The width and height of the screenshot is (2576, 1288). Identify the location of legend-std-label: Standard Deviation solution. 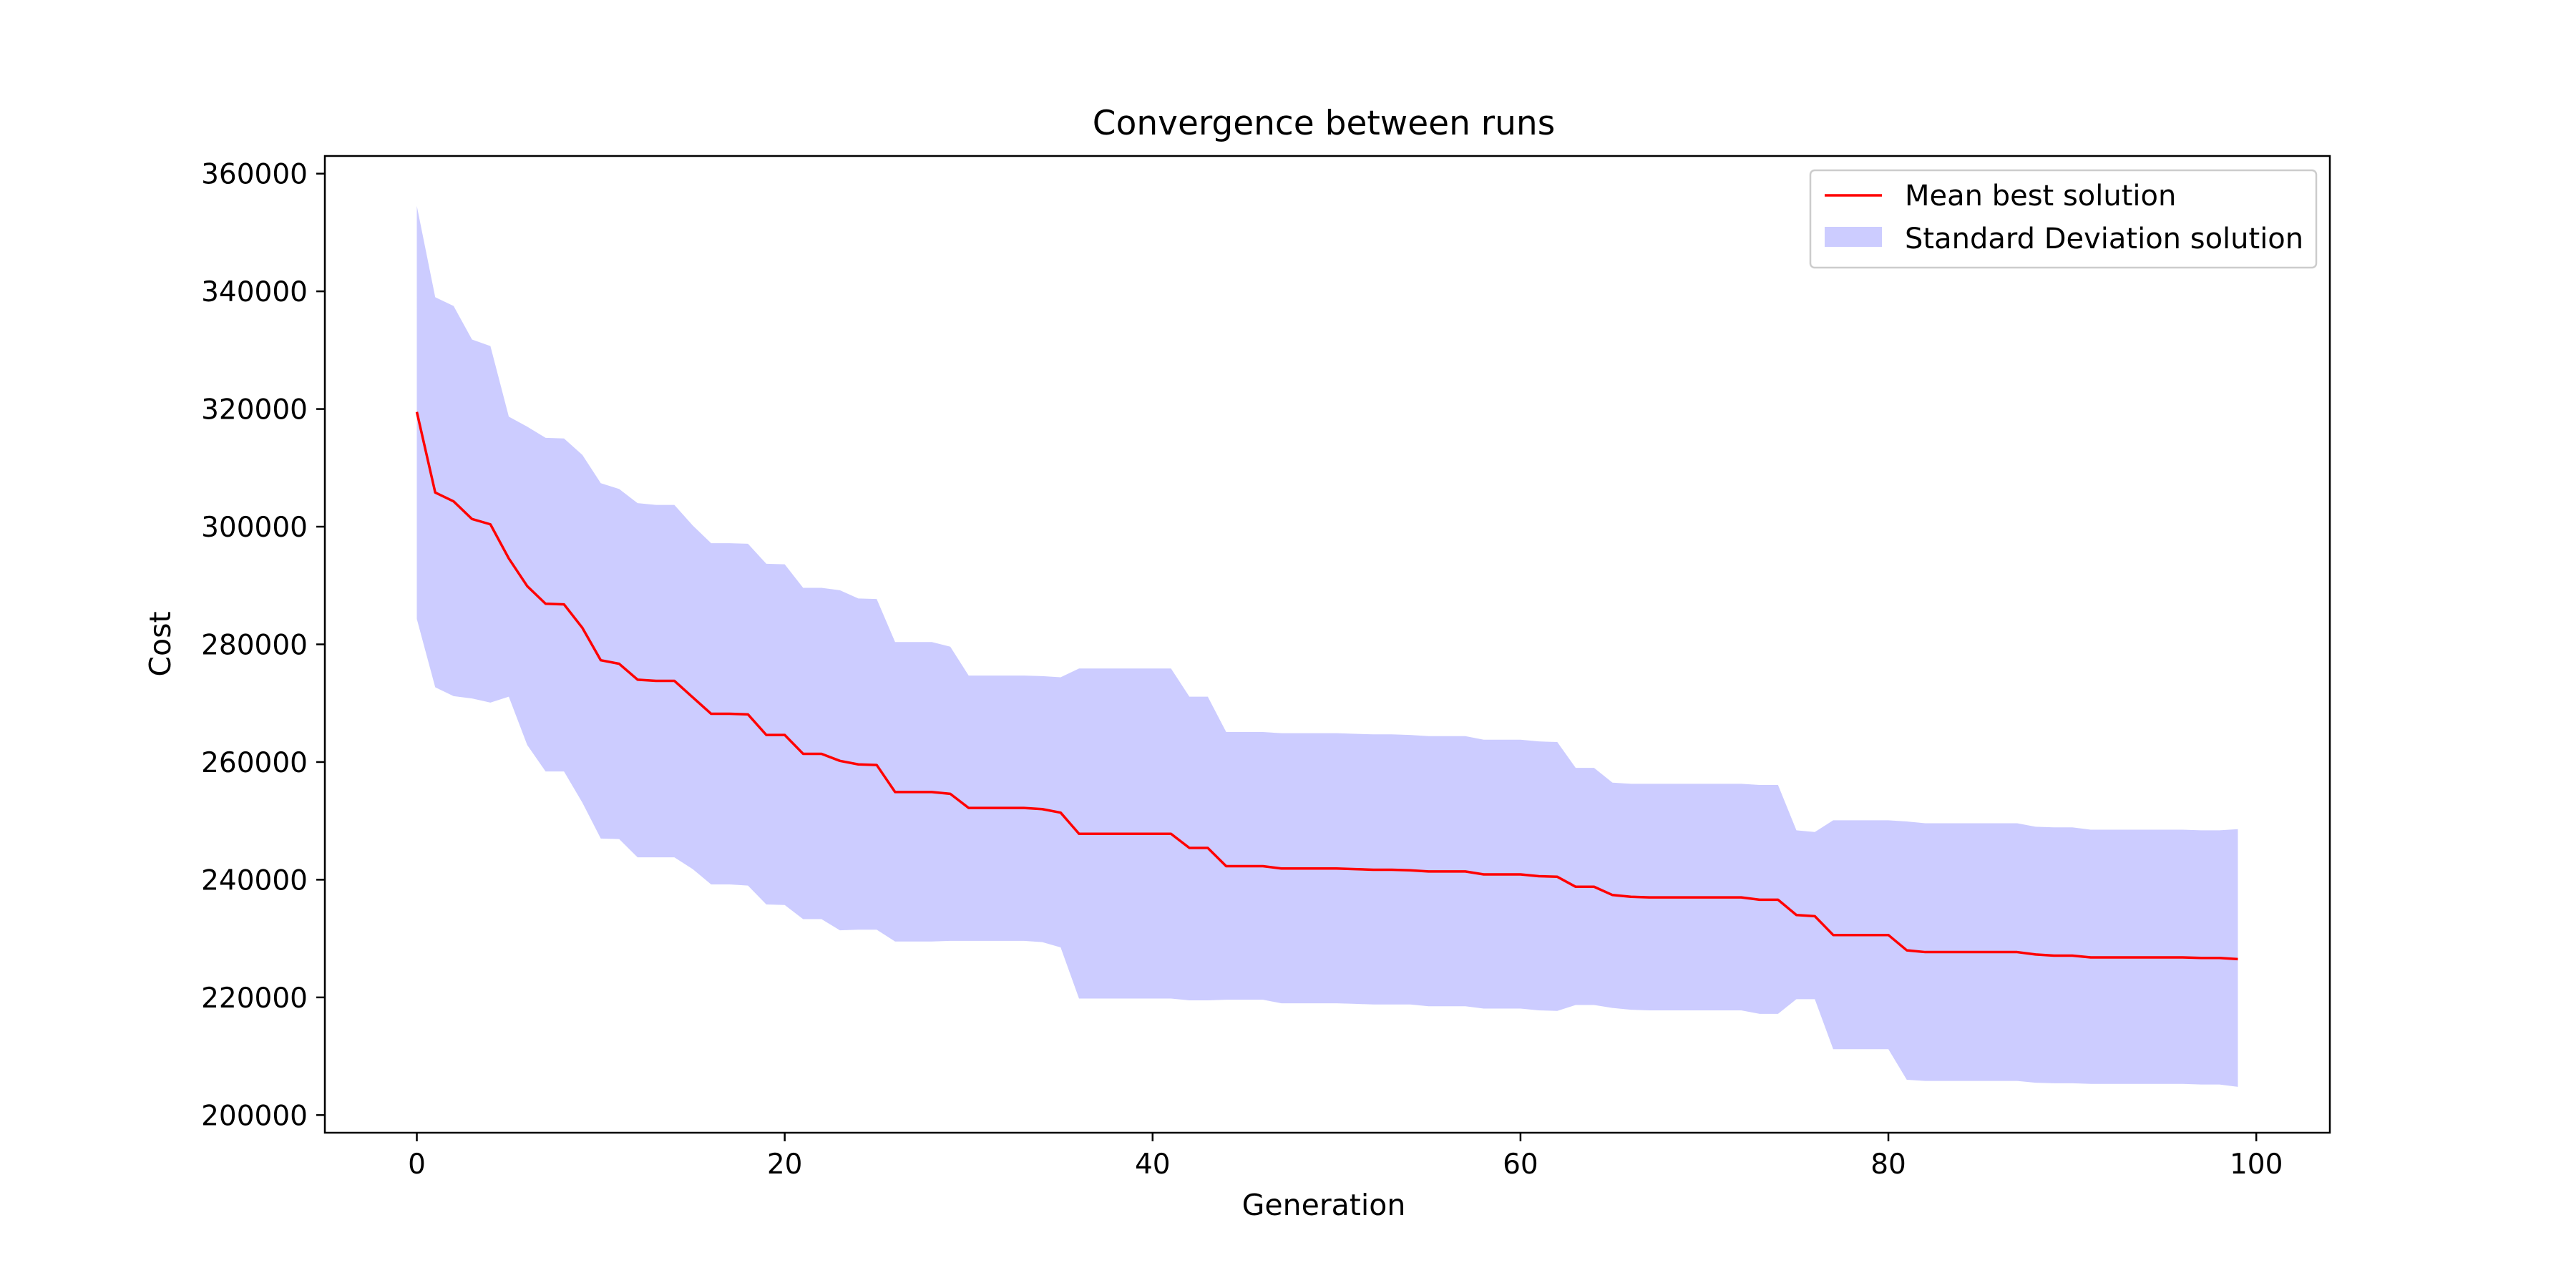
(2104, 239).